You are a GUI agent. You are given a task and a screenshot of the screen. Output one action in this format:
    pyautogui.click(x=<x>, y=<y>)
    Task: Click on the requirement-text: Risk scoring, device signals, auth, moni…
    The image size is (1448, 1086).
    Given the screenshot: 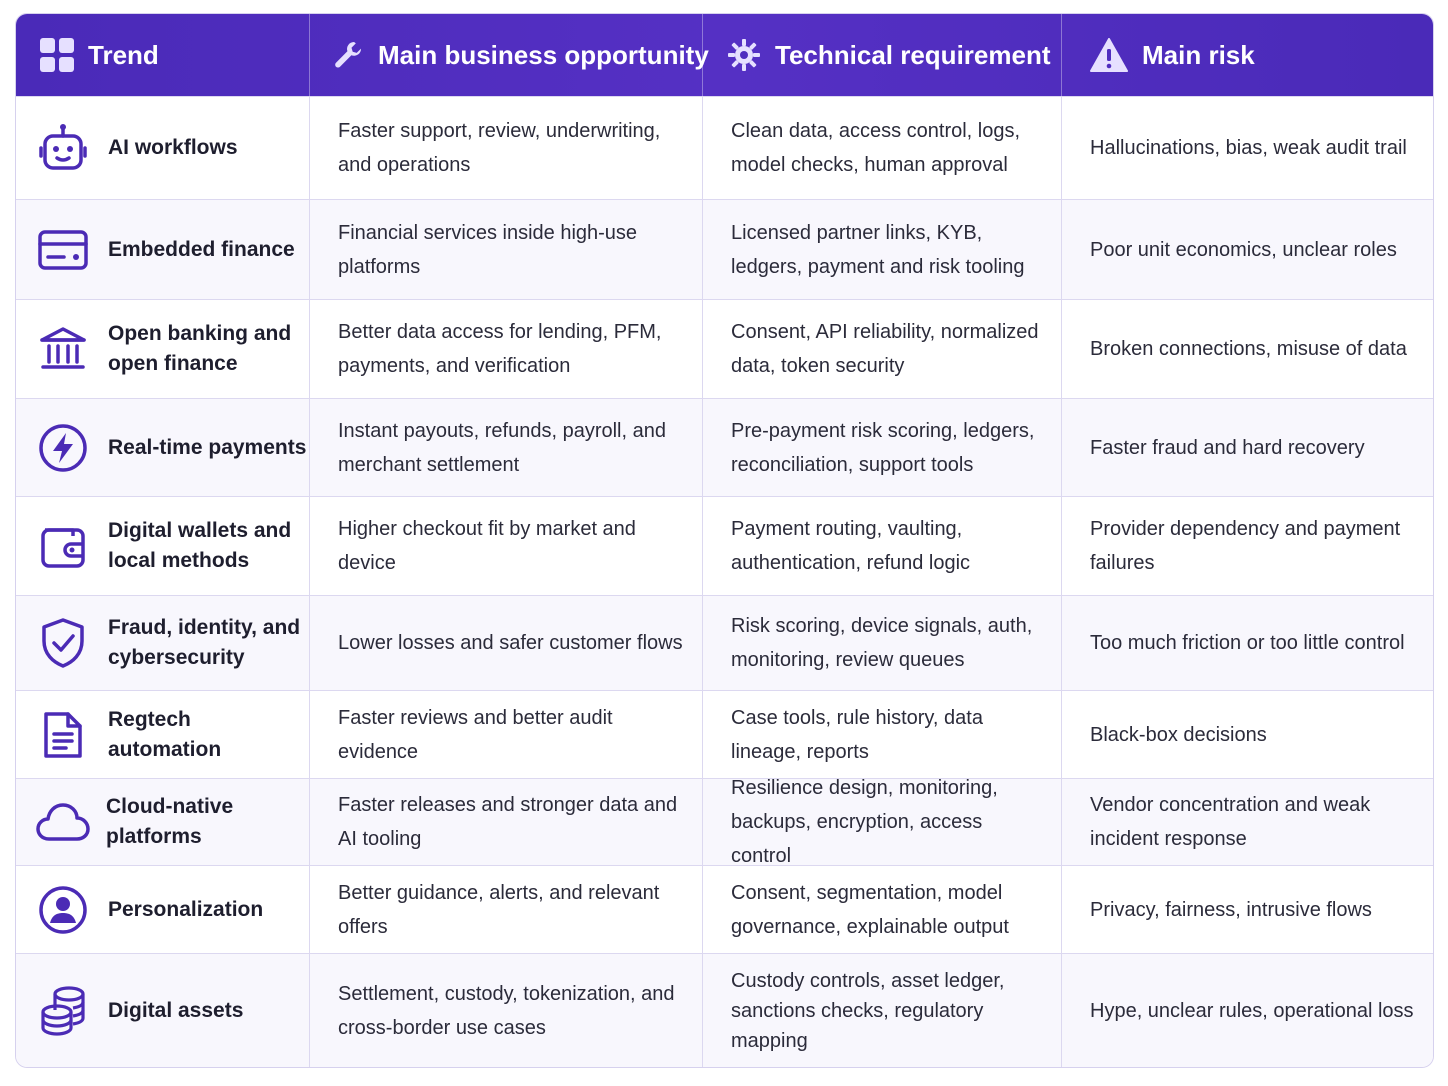 What is the action you would take?
    pyautogui.click(x=882, y=643)
    